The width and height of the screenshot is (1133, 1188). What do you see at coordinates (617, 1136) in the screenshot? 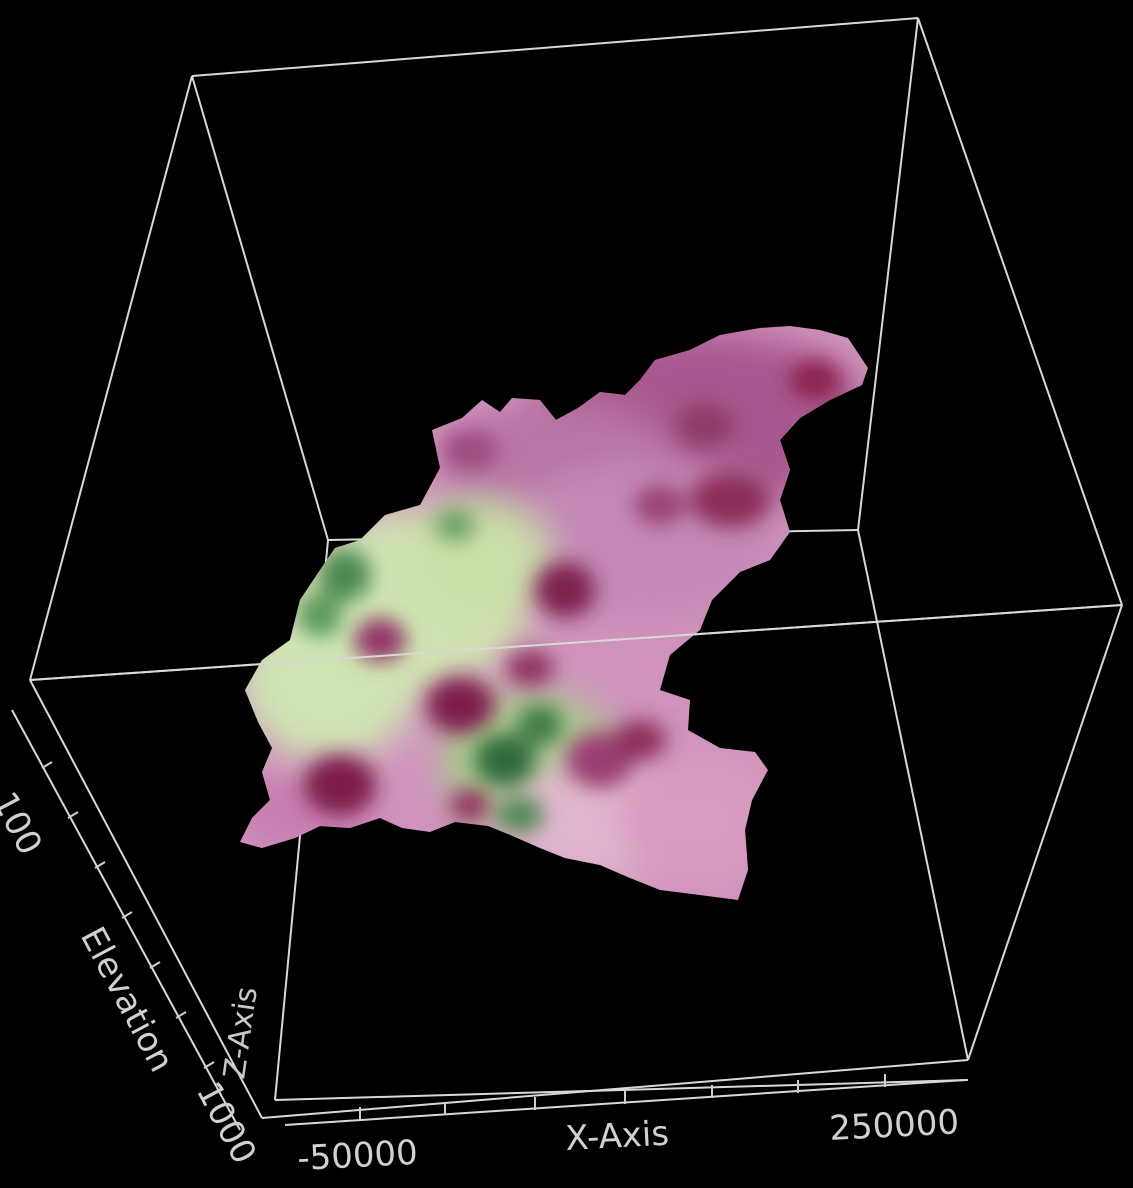
I see `x-axis-title: X-Axis` at bounding box center [617, 1136].